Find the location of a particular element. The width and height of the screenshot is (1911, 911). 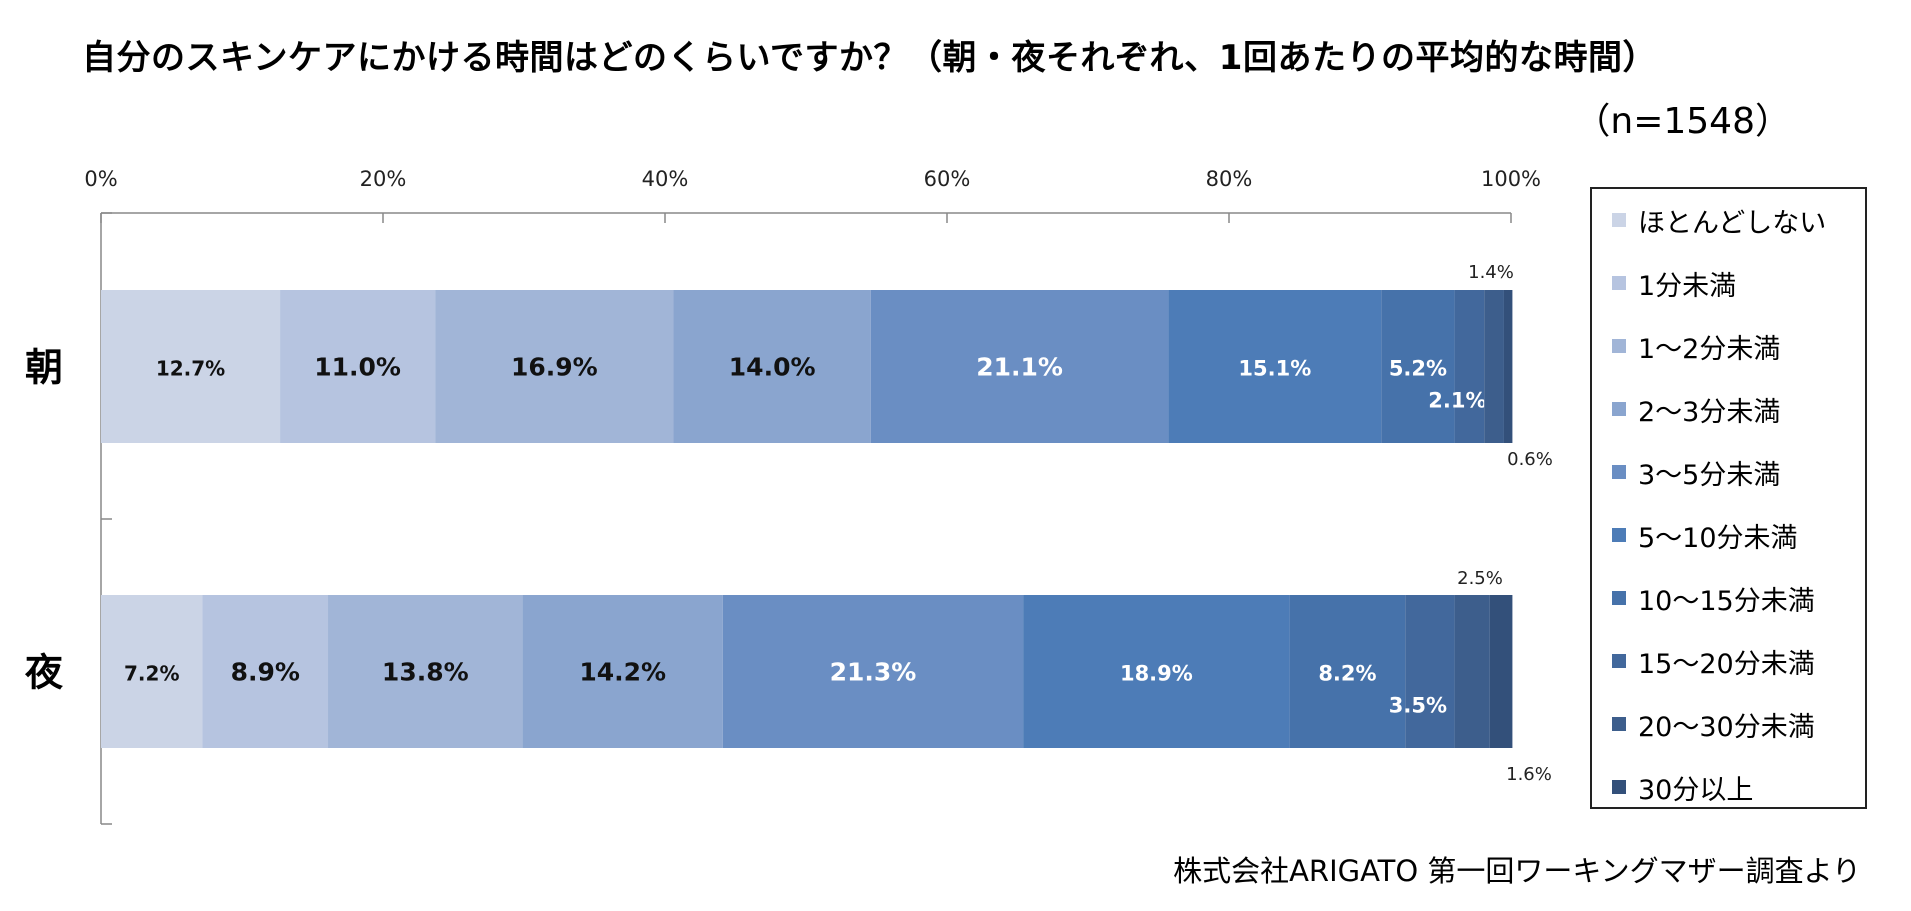

data-label-0-7: 2.1% is located at coordinates (1457, 401).